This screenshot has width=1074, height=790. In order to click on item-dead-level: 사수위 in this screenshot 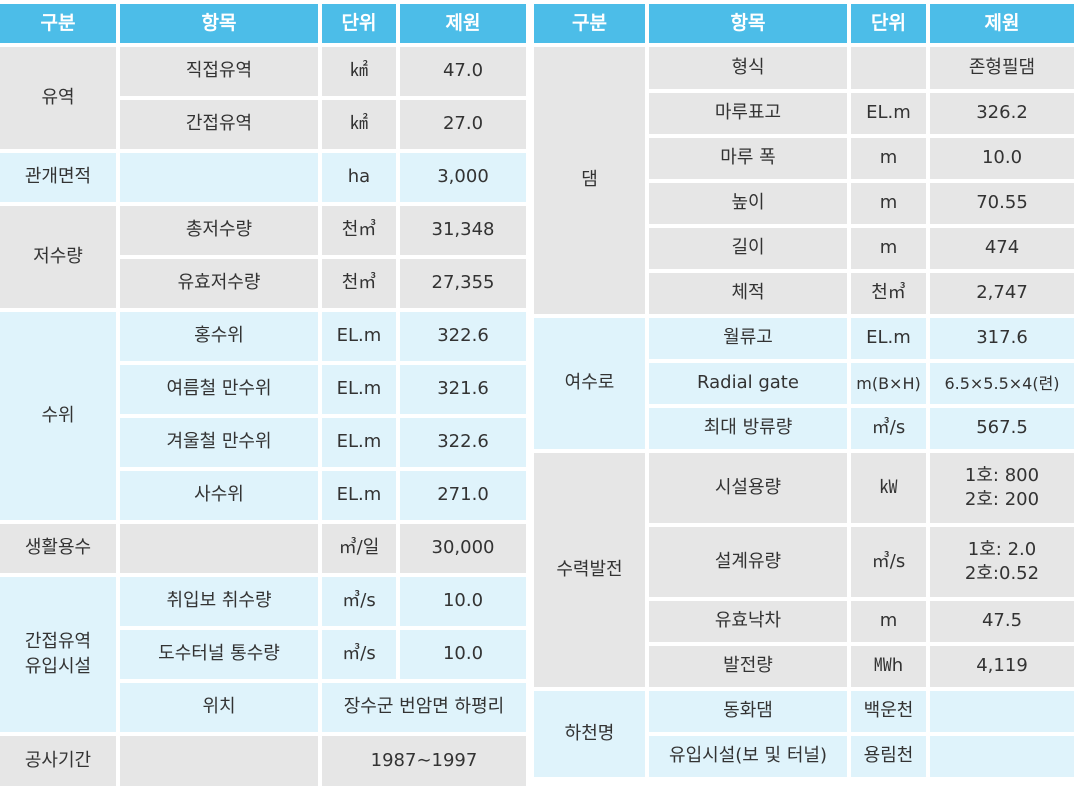, I will do `click(219, 495)`.